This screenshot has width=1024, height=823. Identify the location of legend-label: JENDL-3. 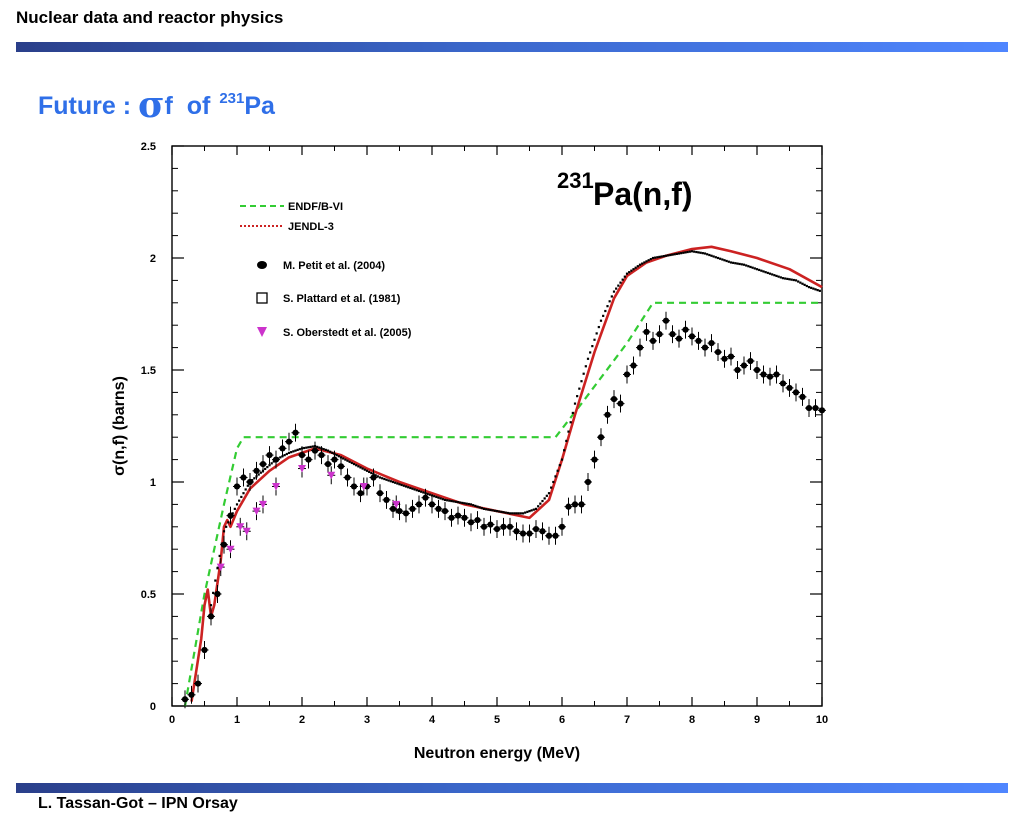
(311, 227).